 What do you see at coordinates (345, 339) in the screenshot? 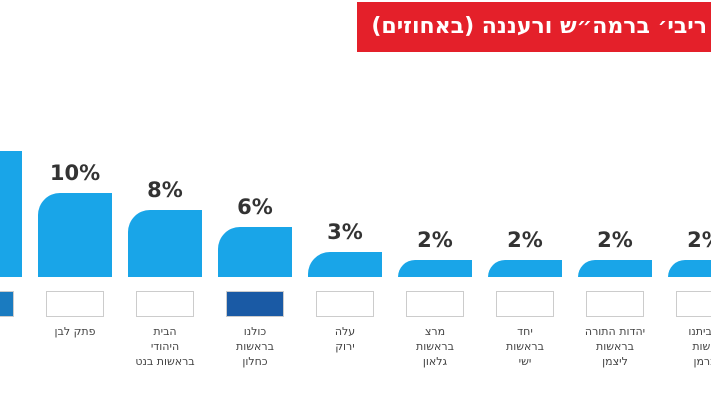
I see `x-tick-label: עלה ירוק` at bounding box center [345, 339].